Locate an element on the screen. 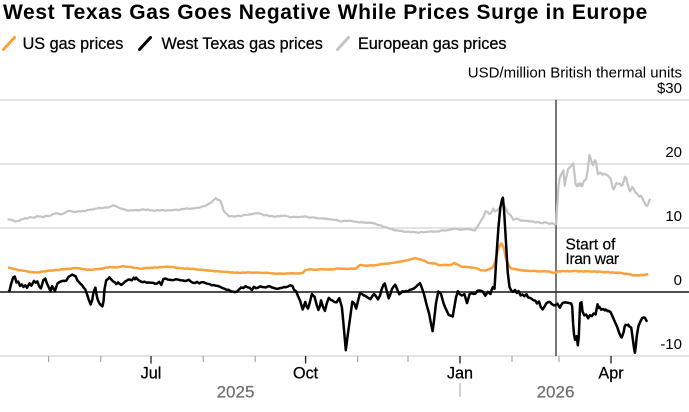 The image size is (689, 412). svg-text: West Texas gas prices is located at coordinates (242, 44).